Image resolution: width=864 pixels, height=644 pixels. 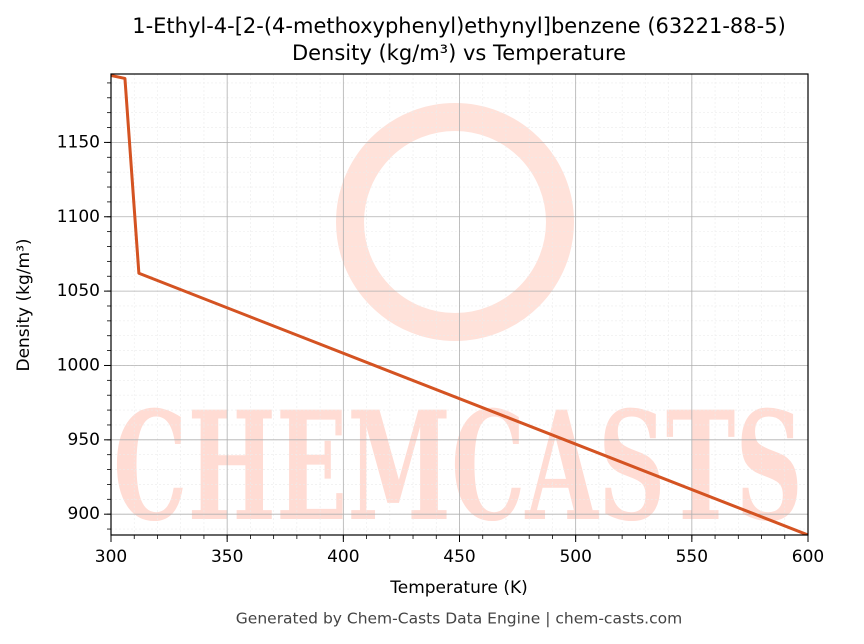 What do you see at coordinates (459, 53) in the screenshot?
I see `chart-subtitle: Density (kg/m³) vs Temperature` at bounding box center [459, 53].